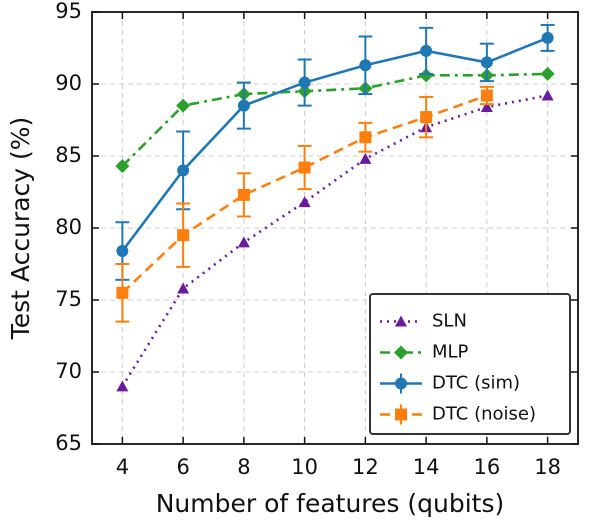 This screenshot has height=523, width=594. Describe the element at coordinates (68, 443) in the screenshot. I see `y-tick-label: 65` at that location.